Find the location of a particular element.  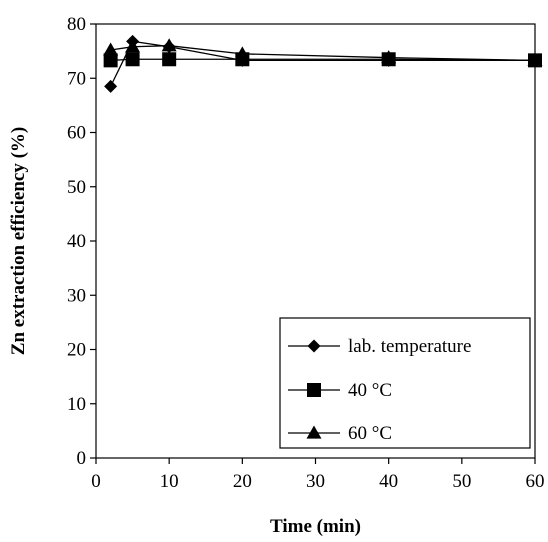

legend-box is located at coordinates (405, 383).